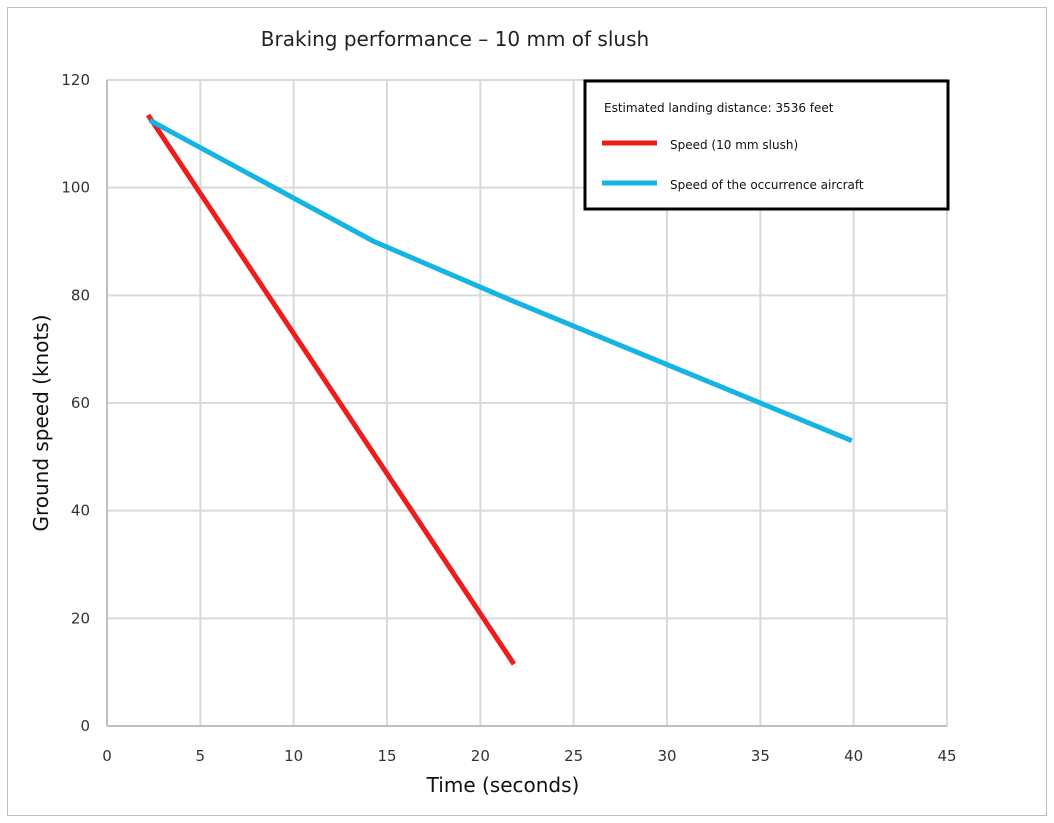 The width and height of the screenshot is (1054, 823). Describe the element at coordinates (85, 726) in the screenshot. I see `y-tick-label: 0` at that location.